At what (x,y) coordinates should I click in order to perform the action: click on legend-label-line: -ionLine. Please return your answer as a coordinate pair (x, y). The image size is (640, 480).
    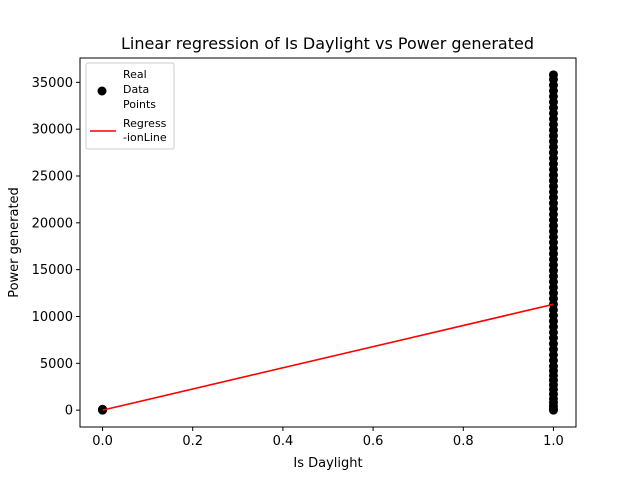
    Looking at the image, I should click on (145, 137).